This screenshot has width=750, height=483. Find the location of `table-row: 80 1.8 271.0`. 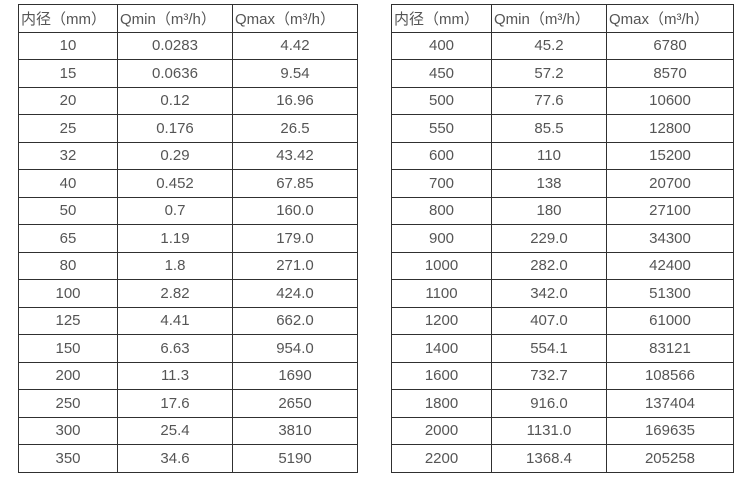

table-row: 80 1.8 271.0 is located at coordinates (188, 265).